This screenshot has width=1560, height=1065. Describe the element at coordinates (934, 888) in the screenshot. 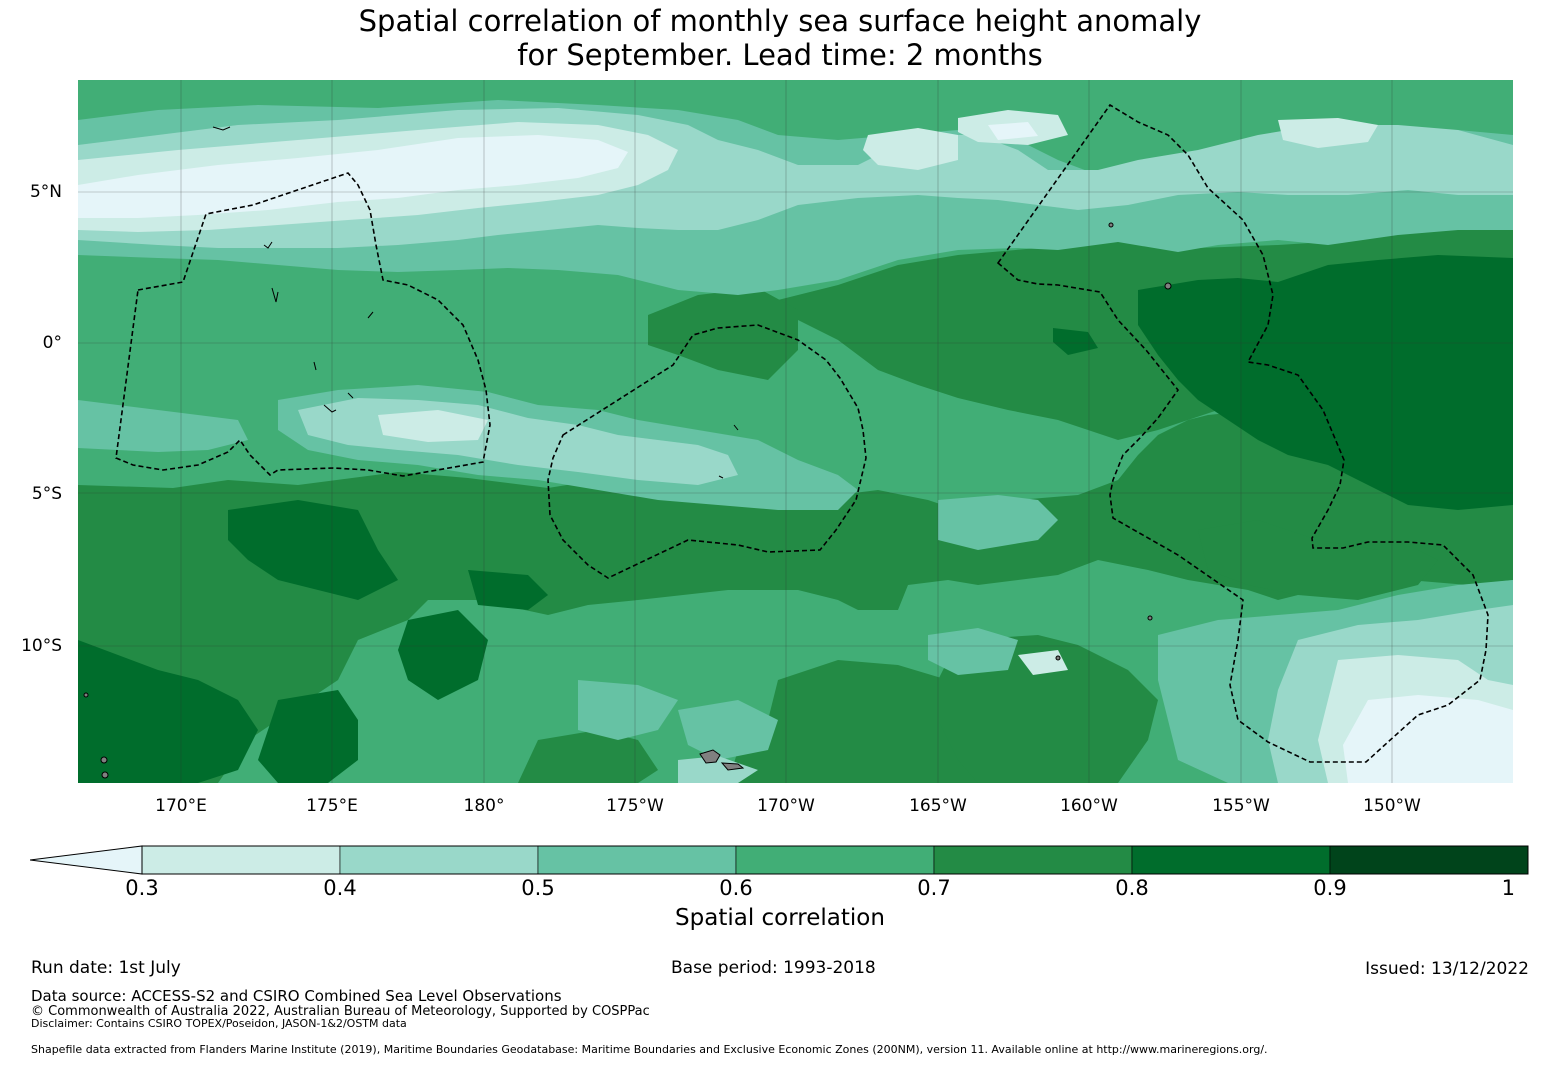

I see `colorbar-tick: 0.7` at that location.